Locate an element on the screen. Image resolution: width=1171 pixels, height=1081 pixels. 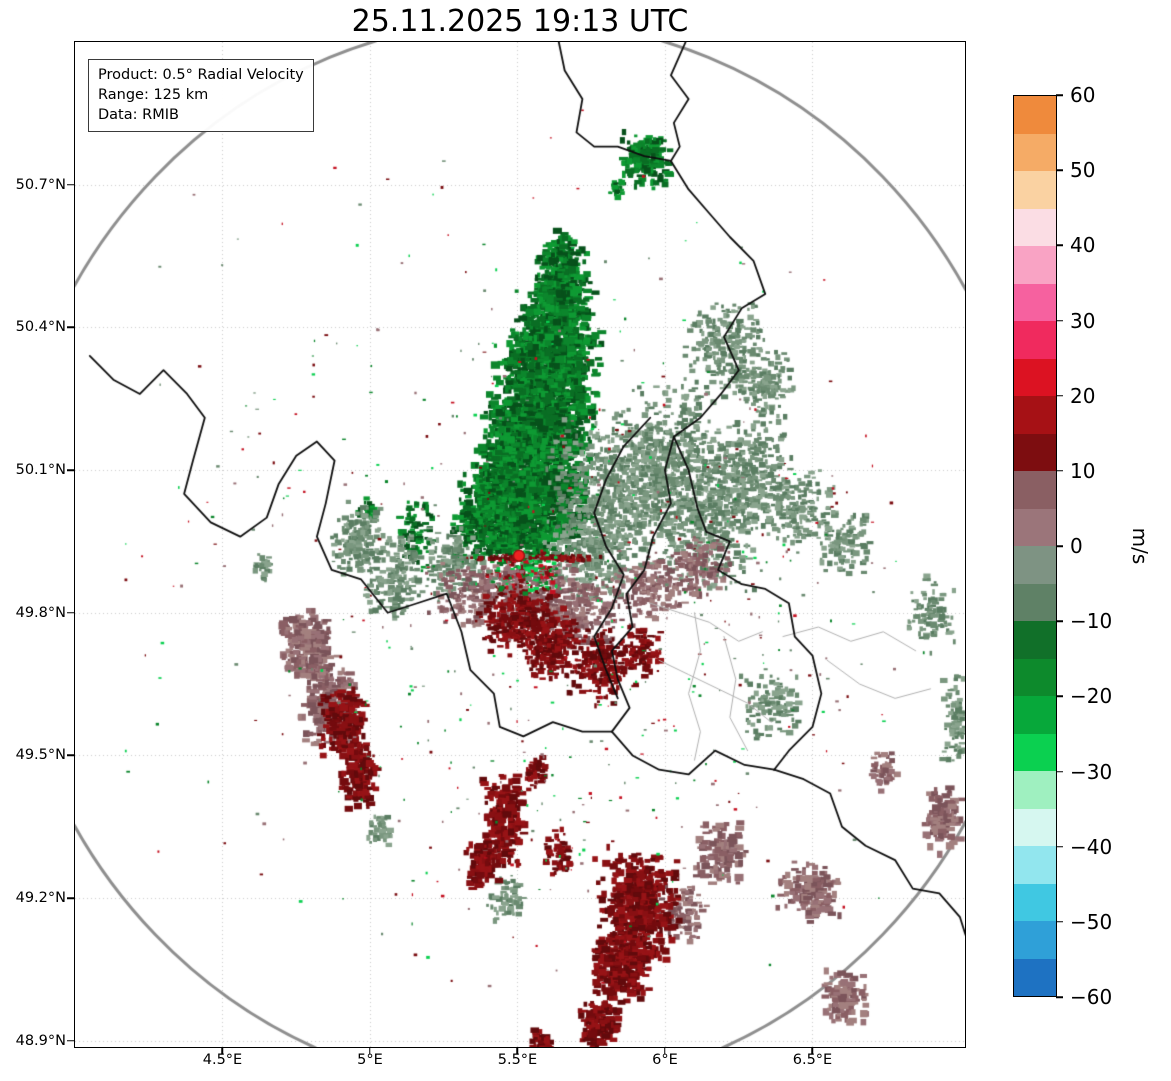
colorbar-tick-label: 60 is located at coordinates (1083, 95).